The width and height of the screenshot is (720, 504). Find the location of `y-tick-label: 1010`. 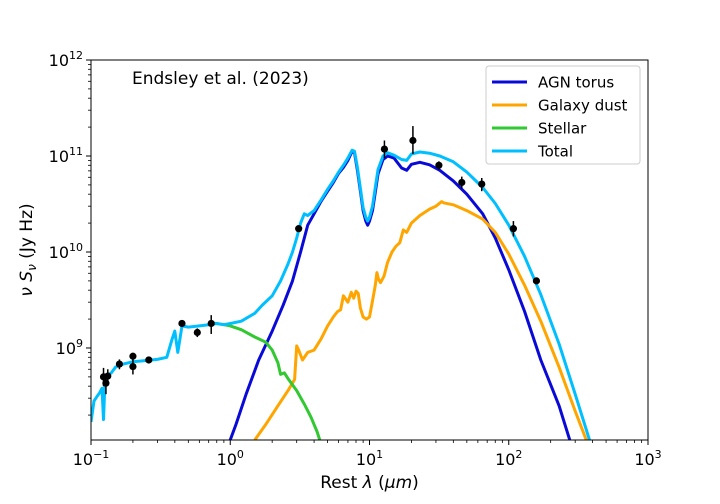

y-tick-label: 1010 is located at coordinates (66, 251).